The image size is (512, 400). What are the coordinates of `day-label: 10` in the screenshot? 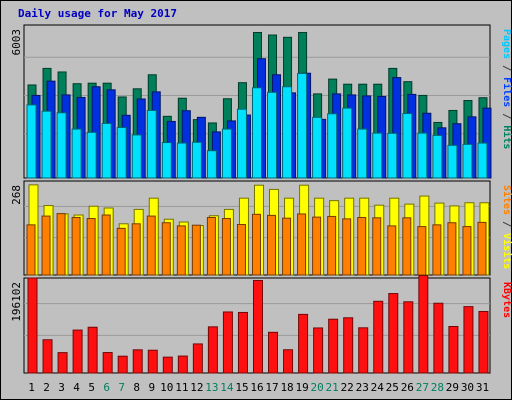 It's located at (166, 387).